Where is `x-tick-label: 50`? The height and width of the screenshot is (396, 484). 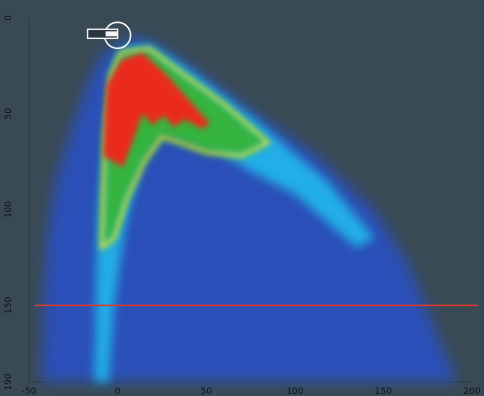
x-tick-label: 50 is located at coordinates (206, 391).